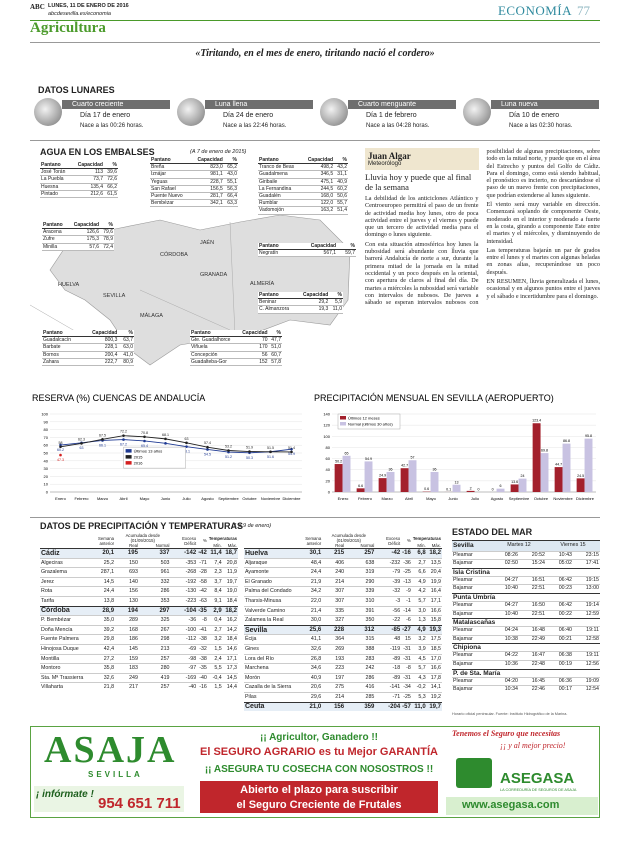 The image size is (620, 846). What do you see at coordinates (207, 189) in the screenshot?
I see `dam-cell: 156,5` at bounding box center [207, 189].